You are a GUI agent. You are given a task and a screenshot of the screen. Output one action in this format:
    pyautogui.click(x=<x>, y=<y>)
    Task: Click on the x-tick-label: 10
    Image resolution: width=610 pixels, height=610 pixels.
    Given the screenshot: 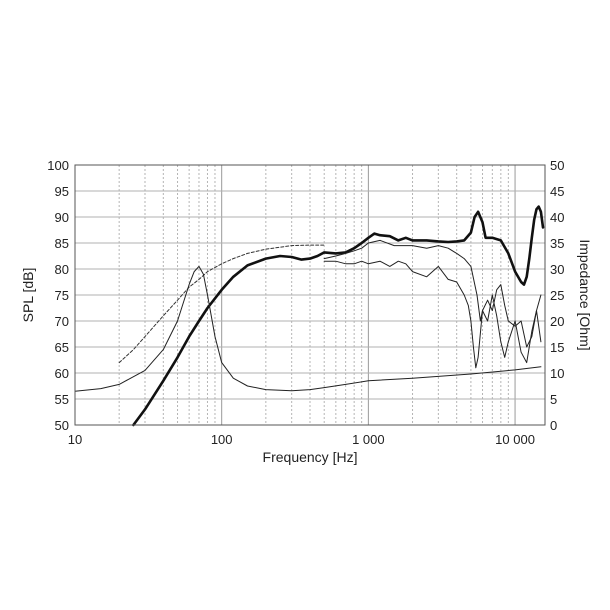 What is the action you would take?
    pyautogui.click(x=75, y=439)
    